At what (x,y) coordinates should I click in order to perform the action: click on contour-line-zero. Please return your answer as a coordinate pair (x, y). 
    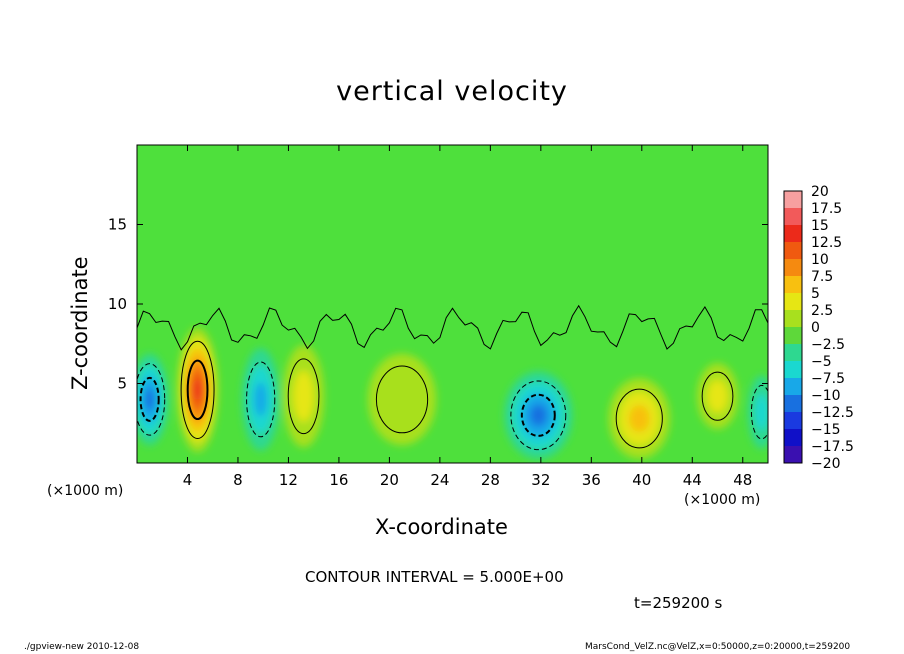
    Looking at the image, I should click on (452, 327).